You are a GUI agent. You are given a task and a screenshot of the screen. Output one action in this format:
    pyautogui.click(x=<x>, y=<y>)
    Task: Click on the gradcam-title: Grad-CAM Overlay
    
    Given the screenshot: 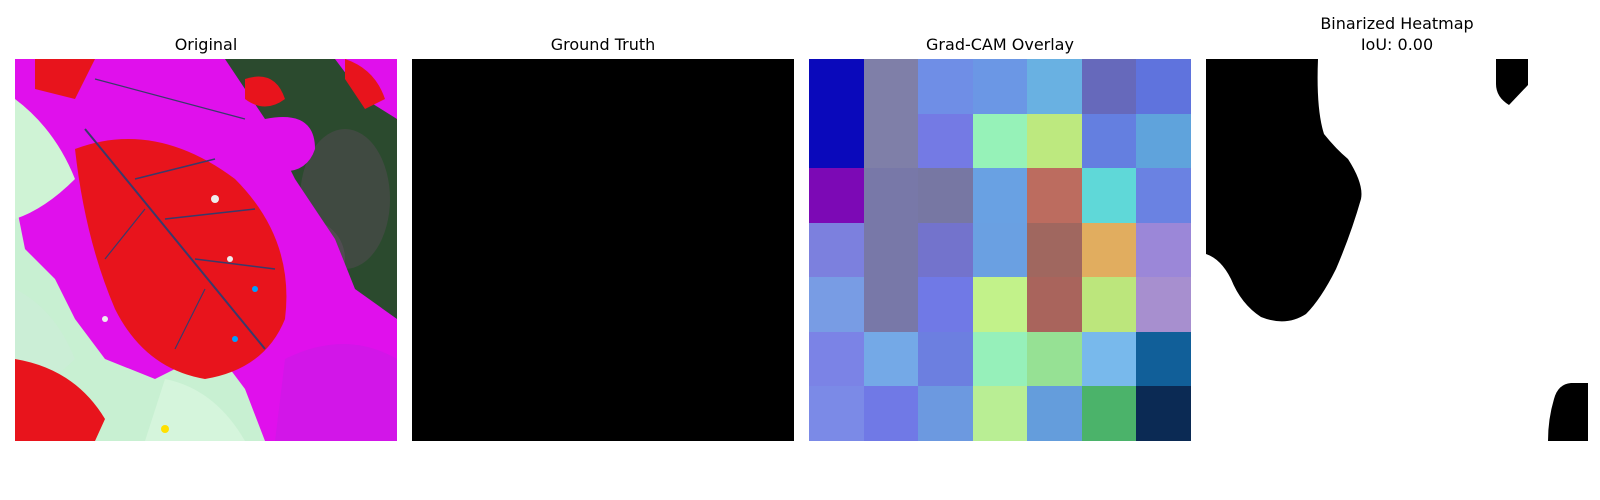 What is the action you would take?
    pyautogui.click(x=1000, y=44)
    